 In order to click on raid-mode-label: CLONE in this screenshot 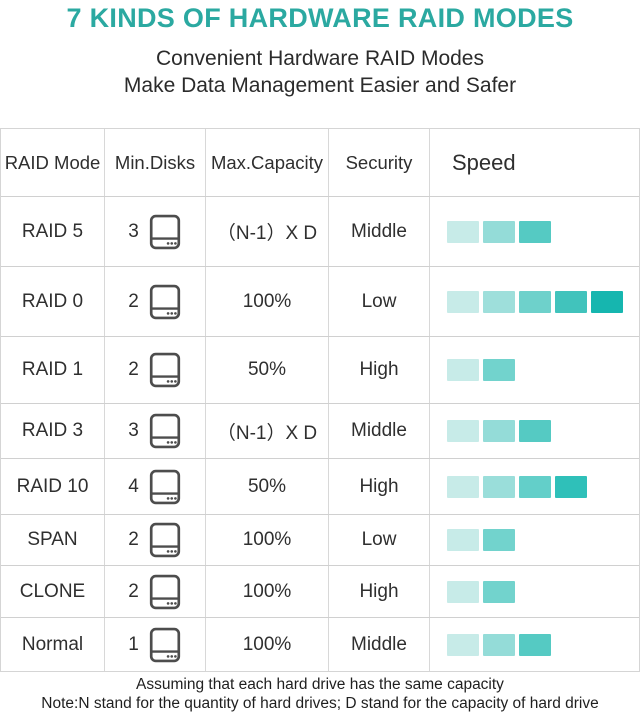, I will do `click(53, 591)`.